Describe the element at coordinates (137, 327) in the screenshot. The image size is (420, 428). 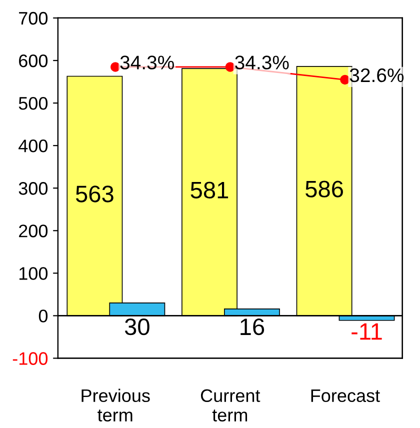
I see `data-label: 30` at that location.